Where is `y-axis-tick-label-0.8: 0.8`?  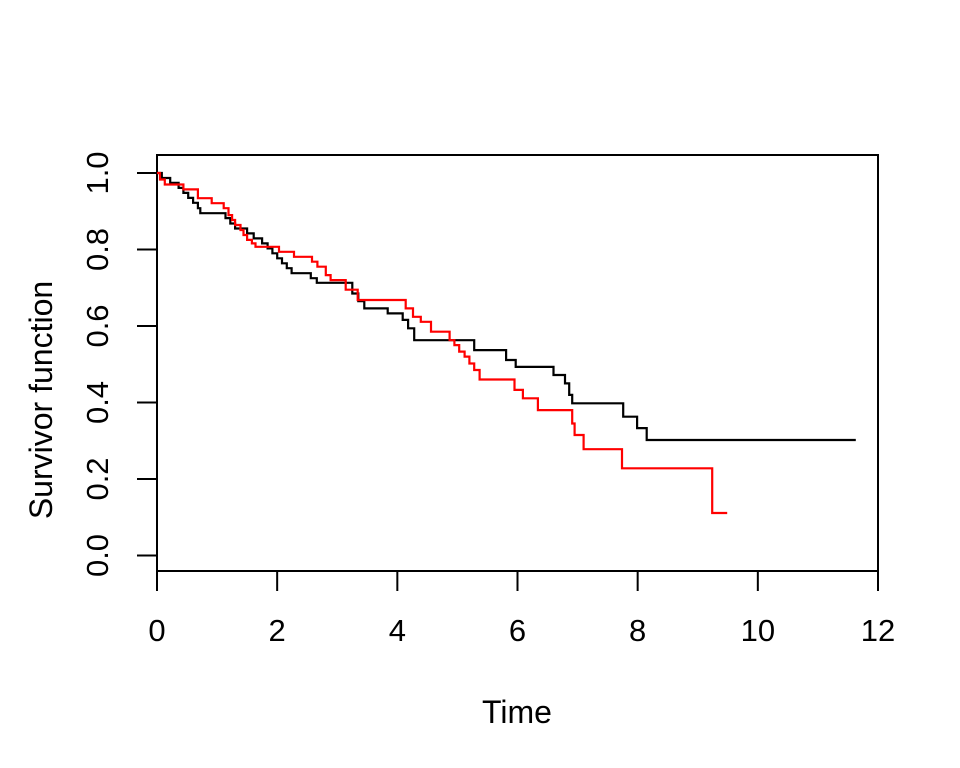
y-axis-tick-label-0.8: 0.8 is located at coordinates (97, 249).